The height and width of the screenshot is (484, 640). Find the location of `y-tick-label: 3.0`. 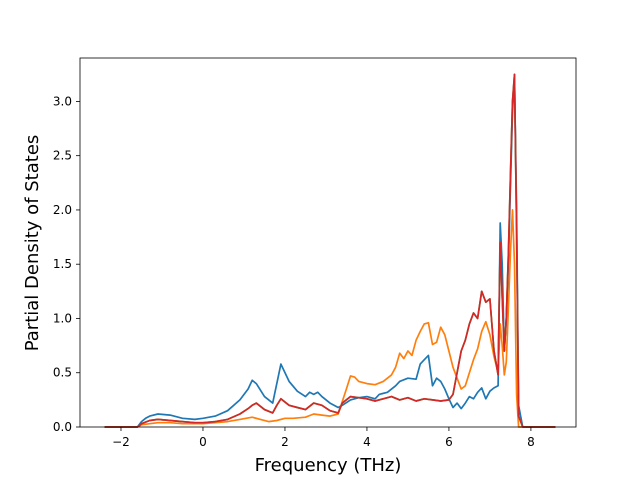

y-tick-label: 3.0 is located at coordinates (62, 101).